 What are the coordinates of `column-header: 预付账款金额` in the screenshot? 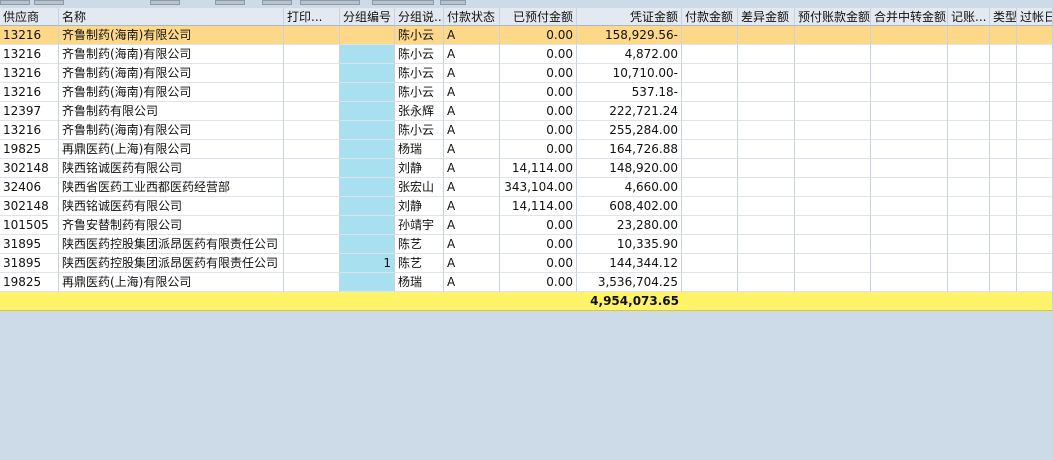 It's located at (833, 17).